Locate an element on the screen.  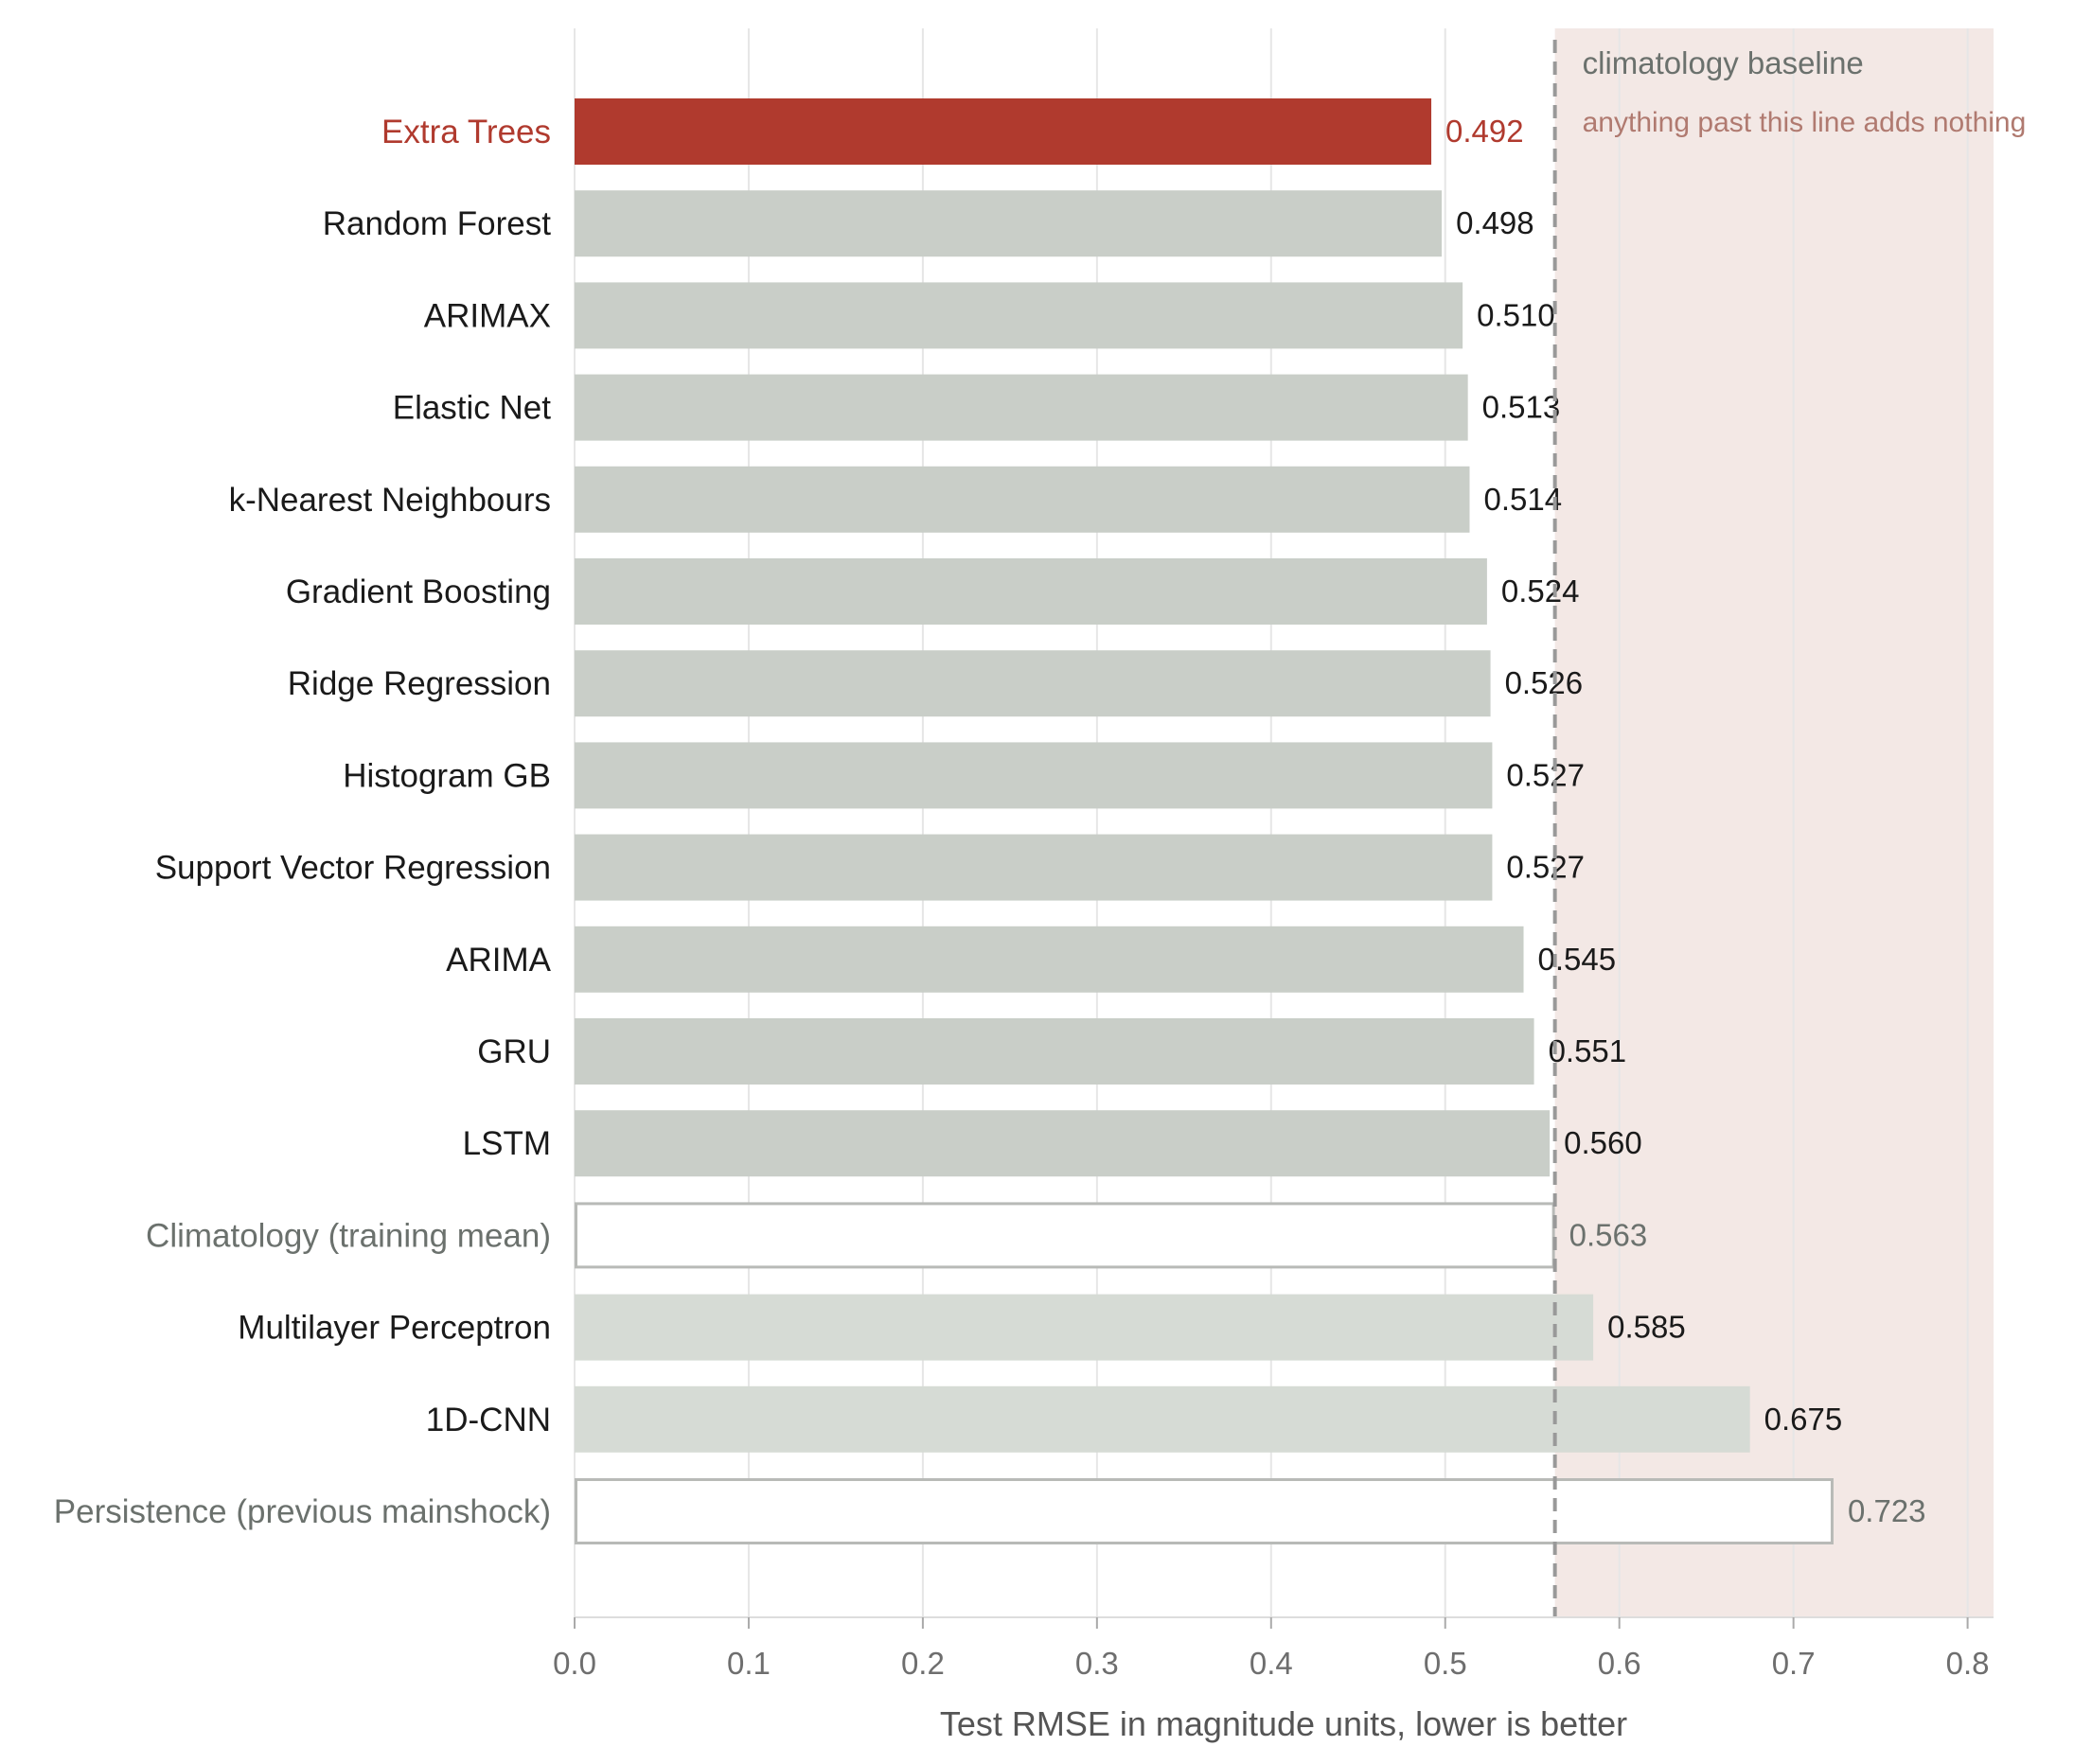
x-tick-label: 0.7 is located at coordinates (1794, 1663).